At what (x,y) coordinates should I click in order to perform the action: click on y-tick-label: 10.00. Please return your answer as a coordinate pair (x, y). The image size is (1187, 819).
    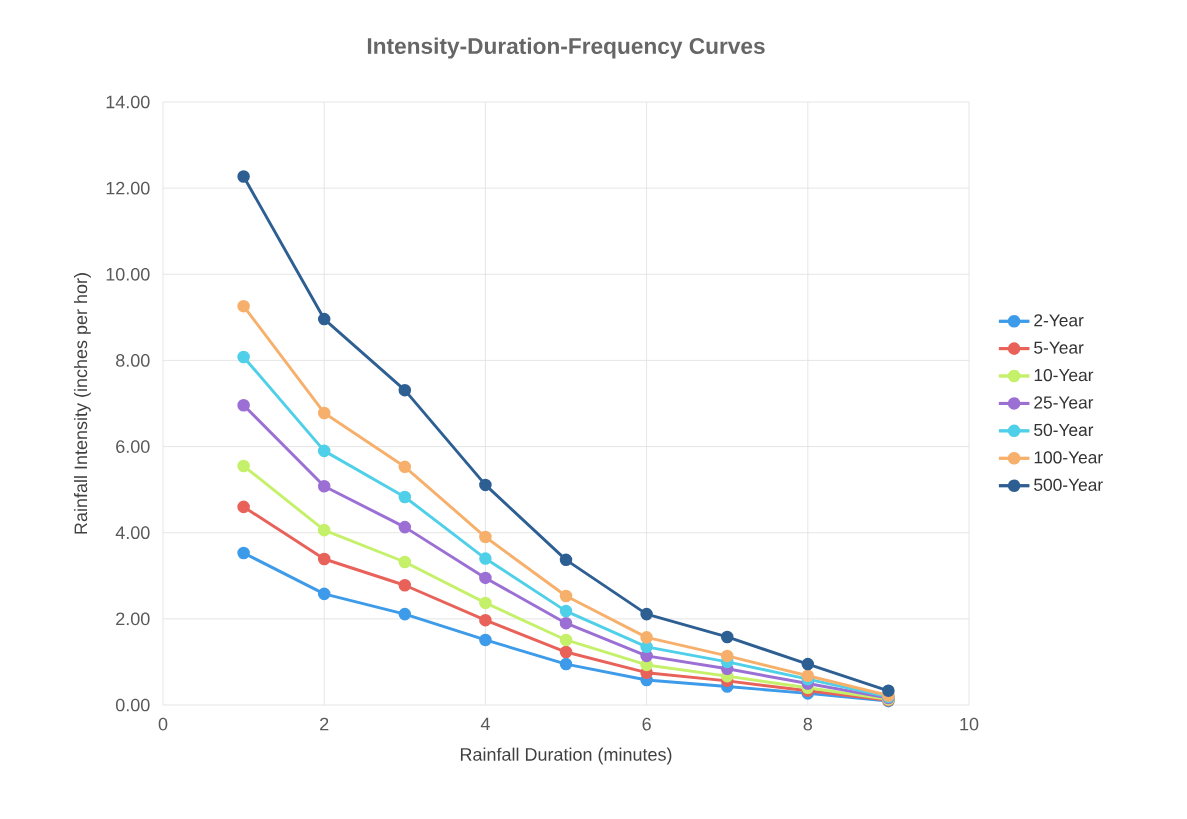
    Looking at the image, I should click on (128, 274).